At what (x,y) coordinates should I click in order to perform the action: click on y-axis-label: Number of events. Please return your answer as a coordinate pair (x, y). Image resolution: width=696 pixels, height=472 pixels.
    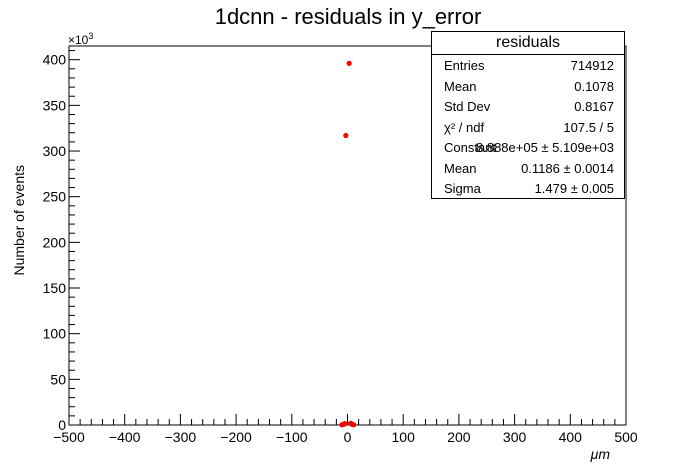
    Looking at the image, I should click on (19, 220).